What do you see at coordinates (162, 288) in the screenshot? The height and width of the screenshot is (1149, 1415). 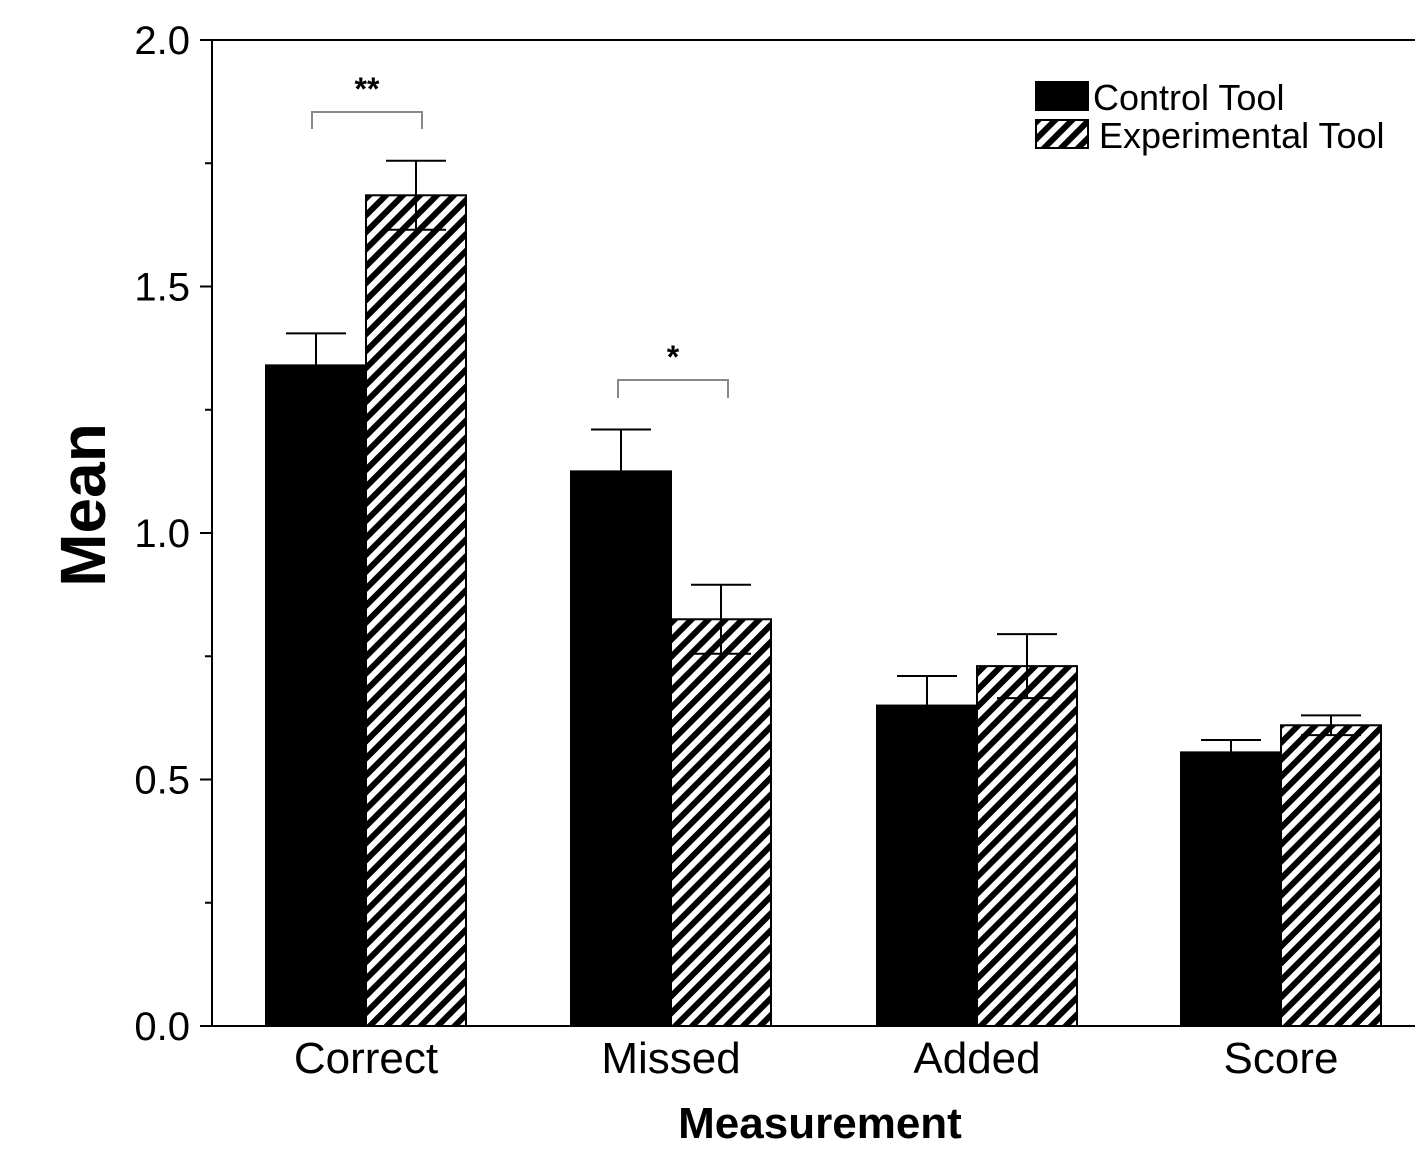 I see `y-tick-label: 1.5` at bounding box center [162, 288].